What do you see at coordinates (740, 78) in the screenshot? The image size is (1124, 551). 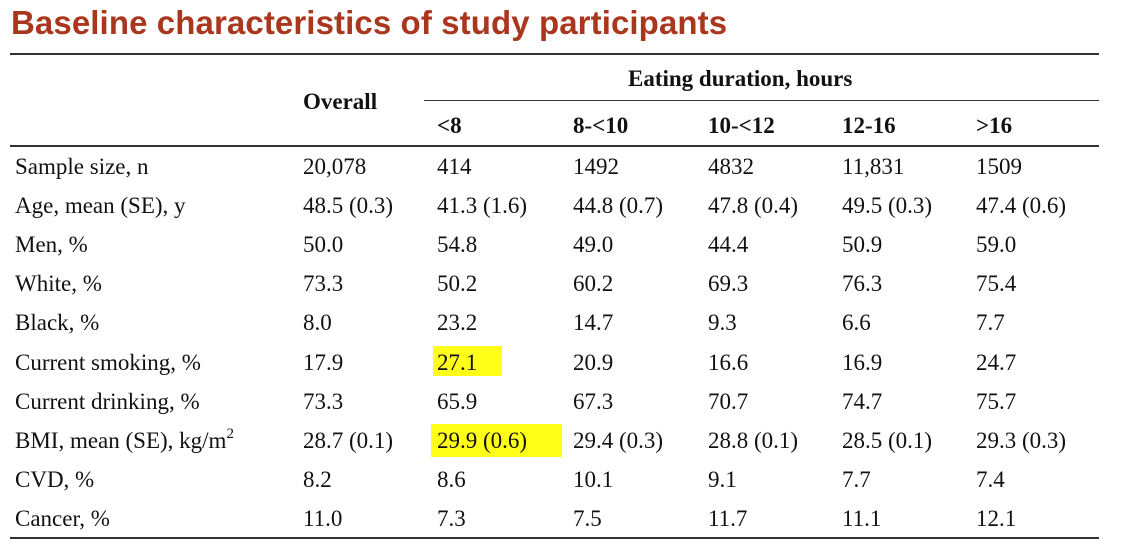 I see `eating-duration-header: Eating duration, hours` at bounding box center [740, 78].